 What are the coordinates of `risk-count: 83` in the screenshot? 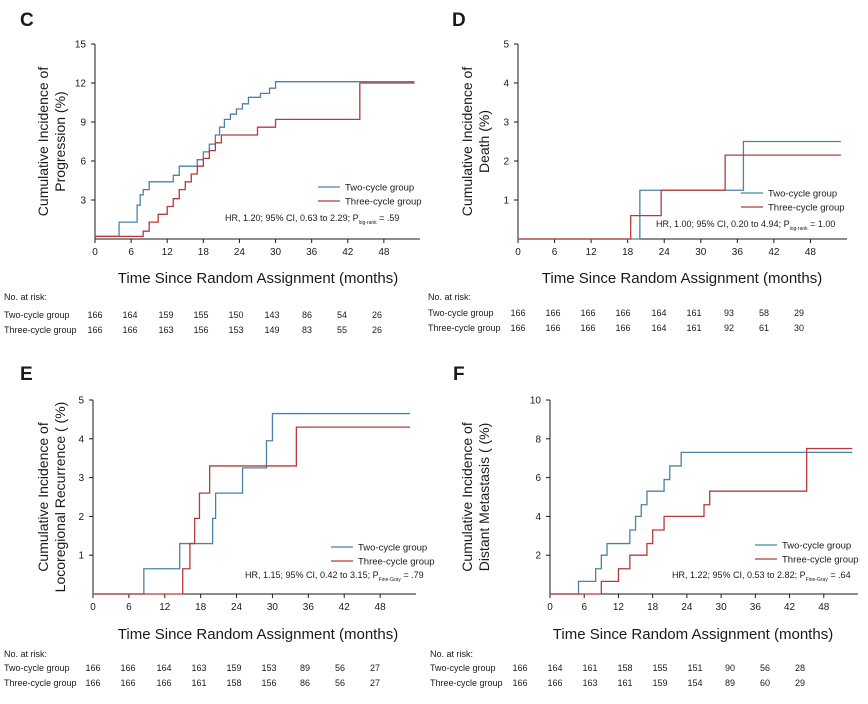 It's located at (307, 330).